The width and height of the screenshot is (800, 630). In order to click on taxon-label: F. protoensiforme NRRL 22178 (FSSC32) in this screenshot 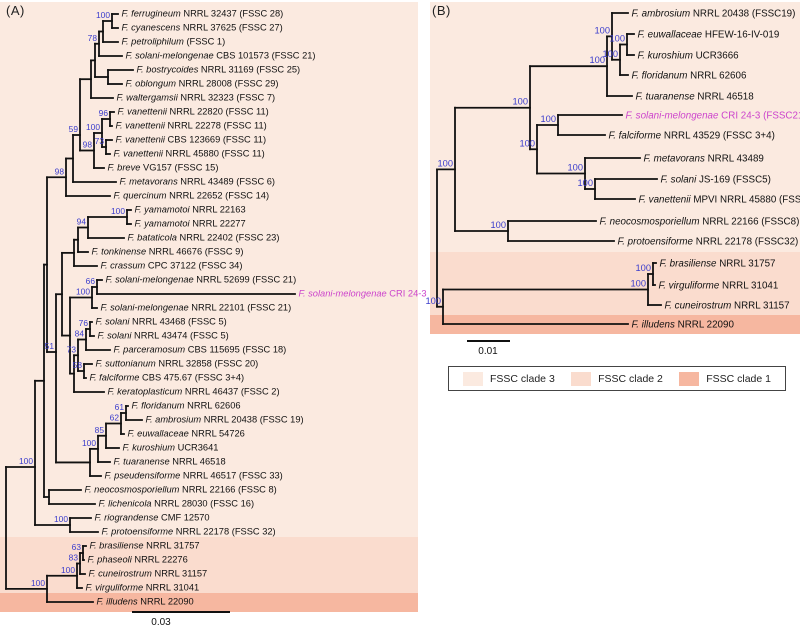, I will do `click(708, 241)`.